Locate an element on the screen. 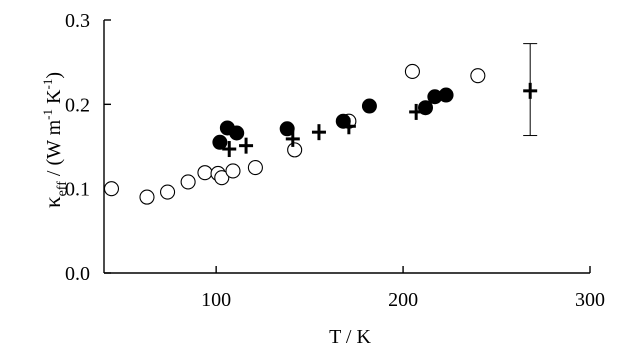 Image resolution: width=620 pixels, height=352 pixels. y-tick-label: 0.1 is located at coordinates (77, 190).